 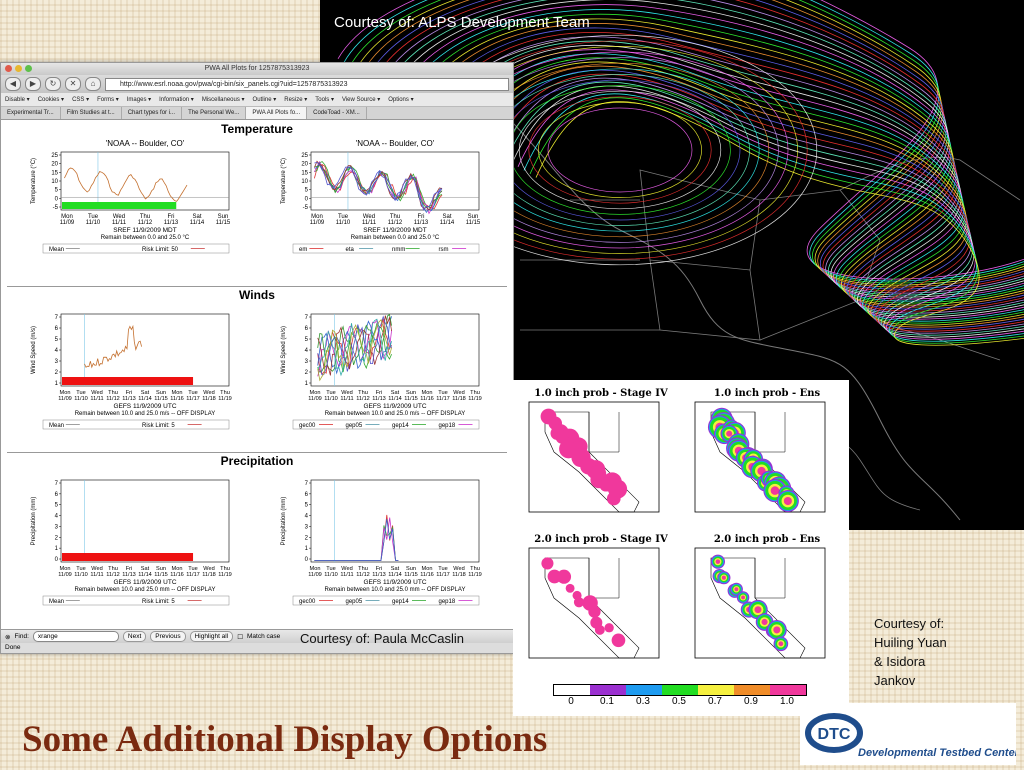 I want to click on observed-precip, so click(x=609, y=628).